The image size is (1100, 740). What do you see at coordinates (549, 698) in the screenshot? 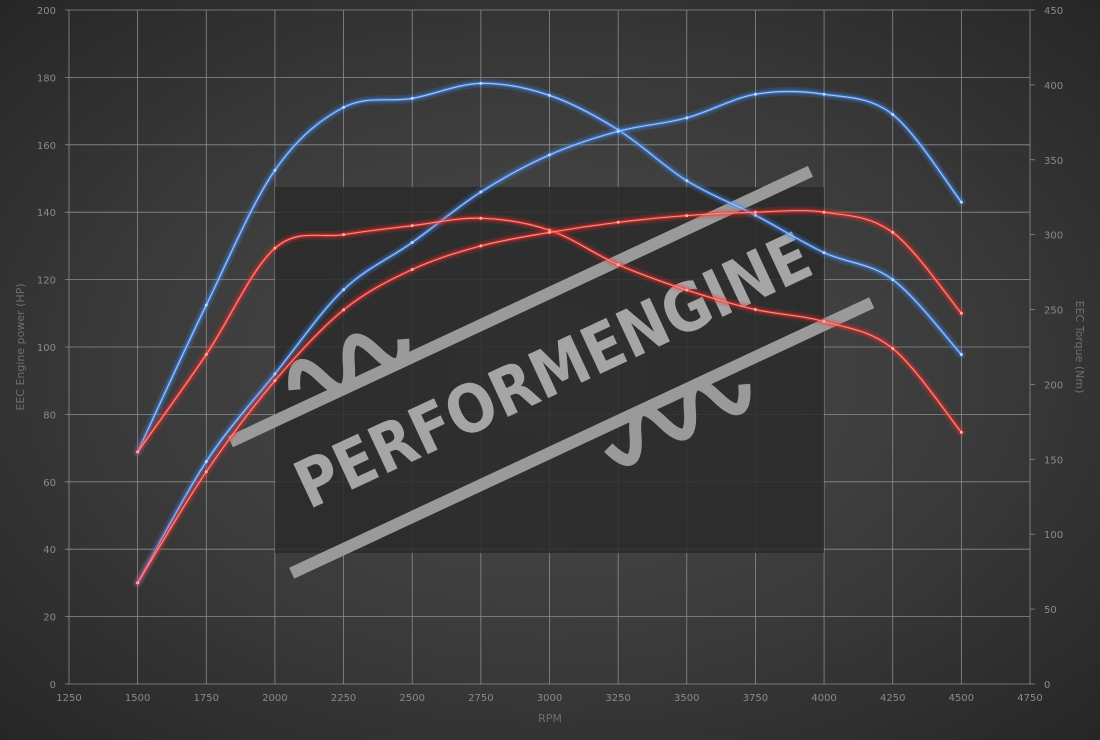
I see `x-tick-label: 3000` at bounding box center [549, 698].